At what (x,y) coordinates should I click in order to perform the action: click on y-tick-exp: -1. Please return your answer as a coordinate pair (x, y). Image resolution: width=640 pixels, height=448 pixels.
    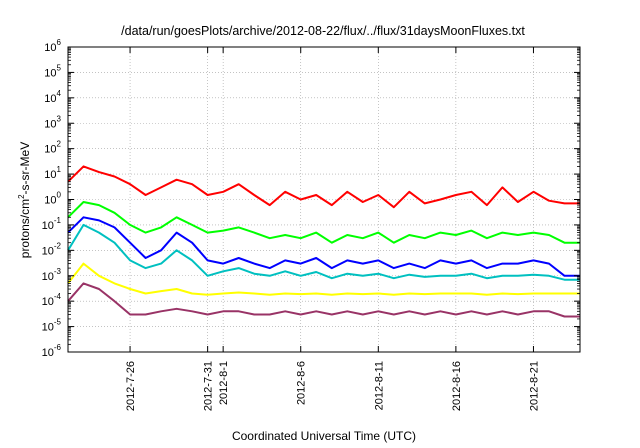
    Looking at the image, I should click on (58, 220).